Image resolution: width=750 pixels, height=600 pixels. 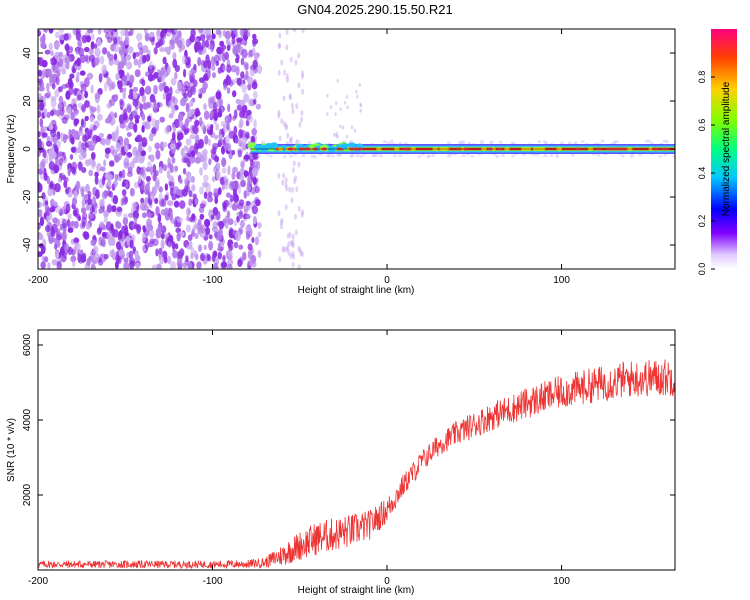 I want to click on colorbar-tick-label: 0.6, so click(x=702, y=125).